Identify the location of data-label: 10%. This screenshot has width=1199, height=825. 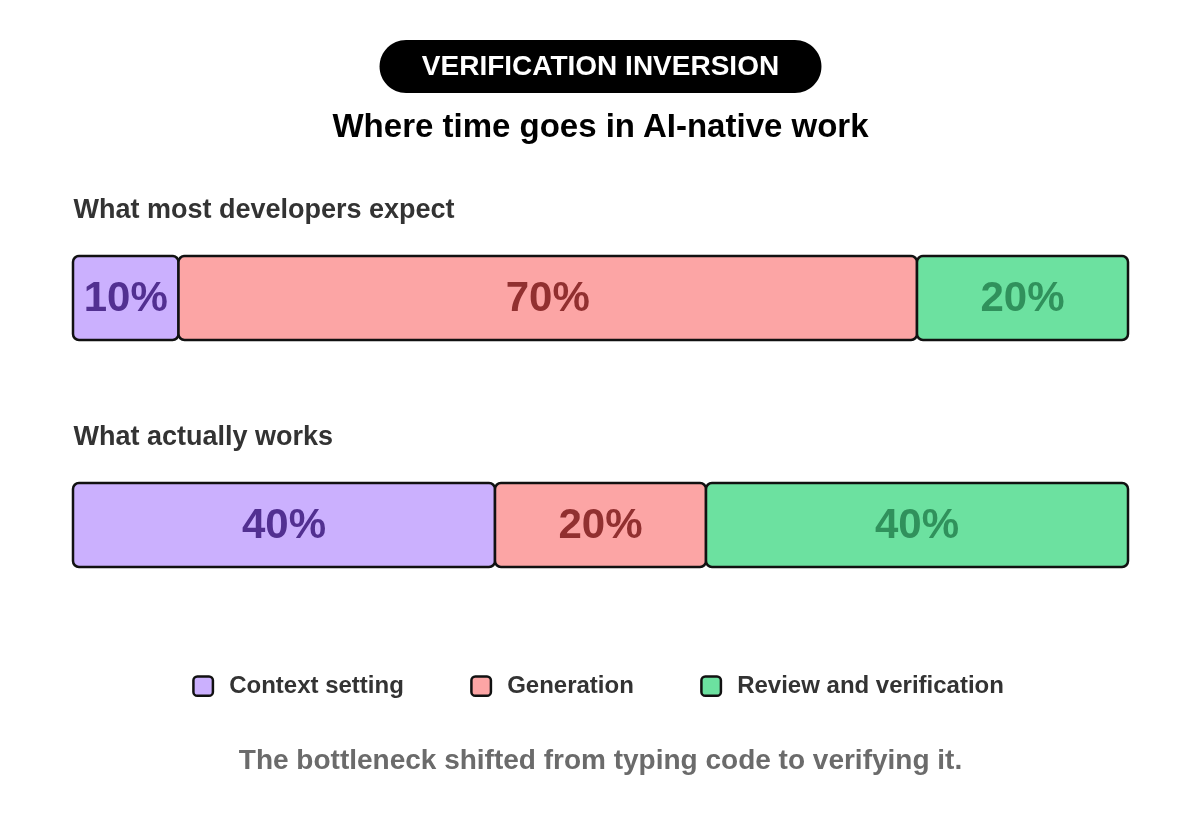
(125, 296).